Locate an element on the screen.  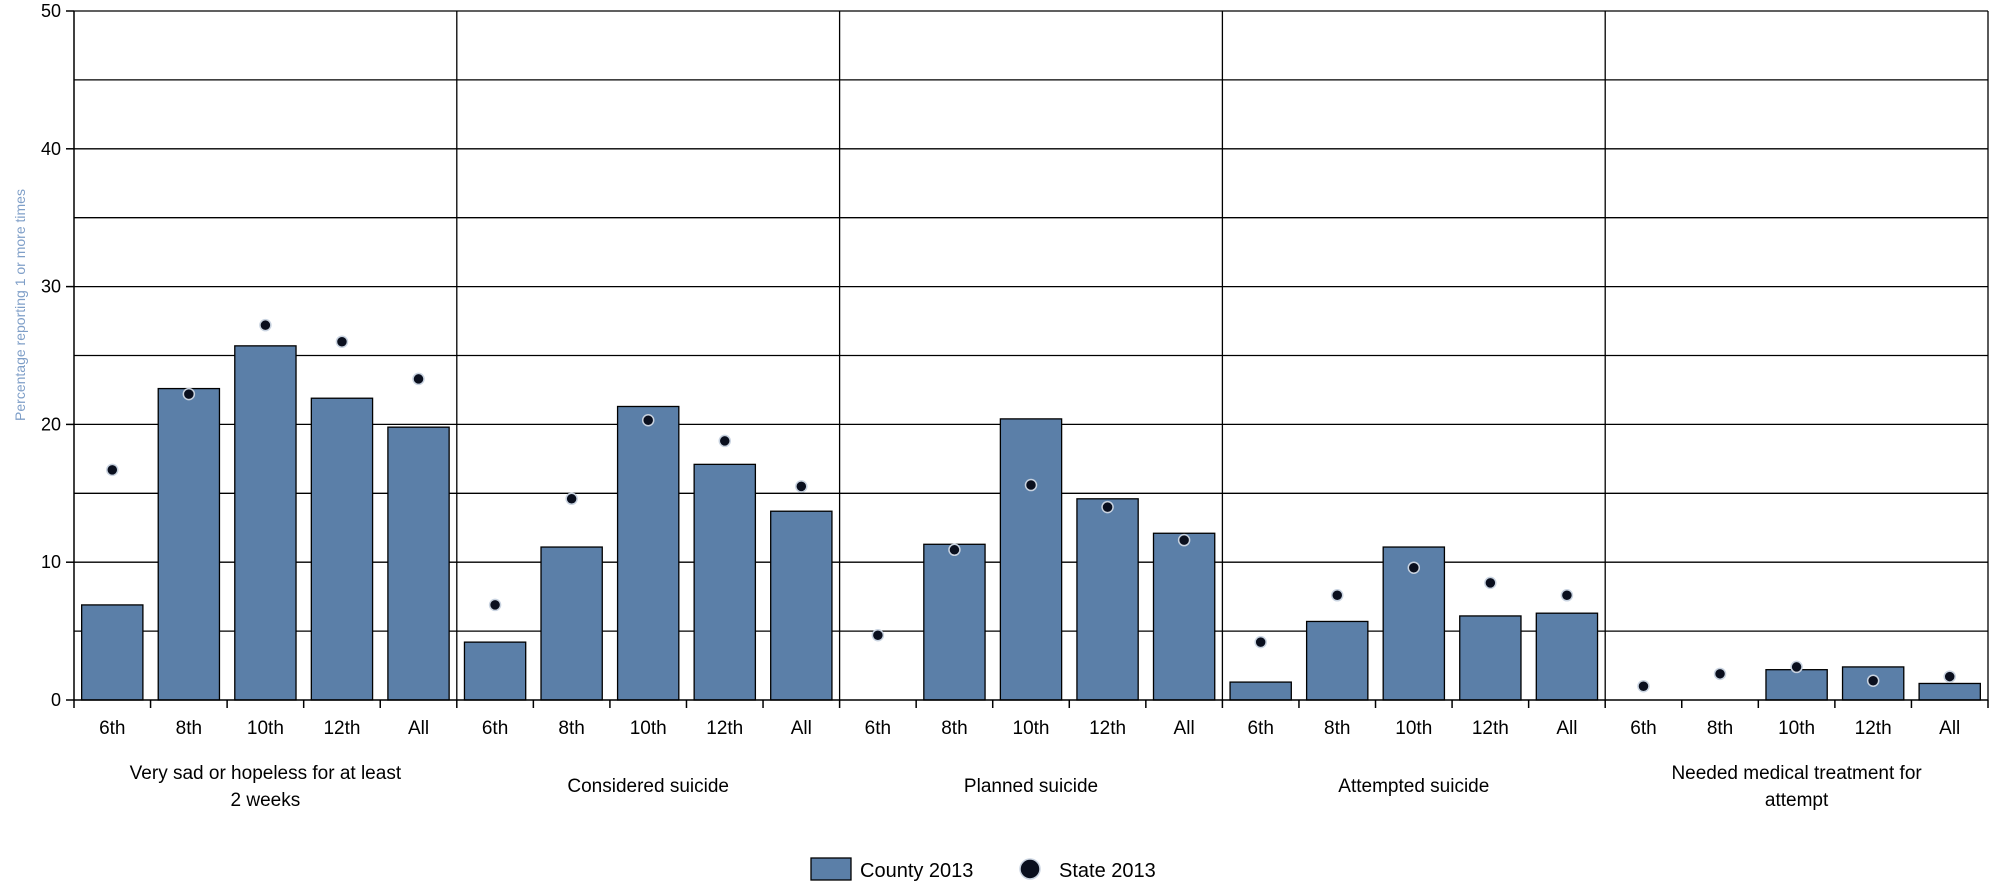
group-label: Needed medical treatment for is located at coordinates (1796, 773).